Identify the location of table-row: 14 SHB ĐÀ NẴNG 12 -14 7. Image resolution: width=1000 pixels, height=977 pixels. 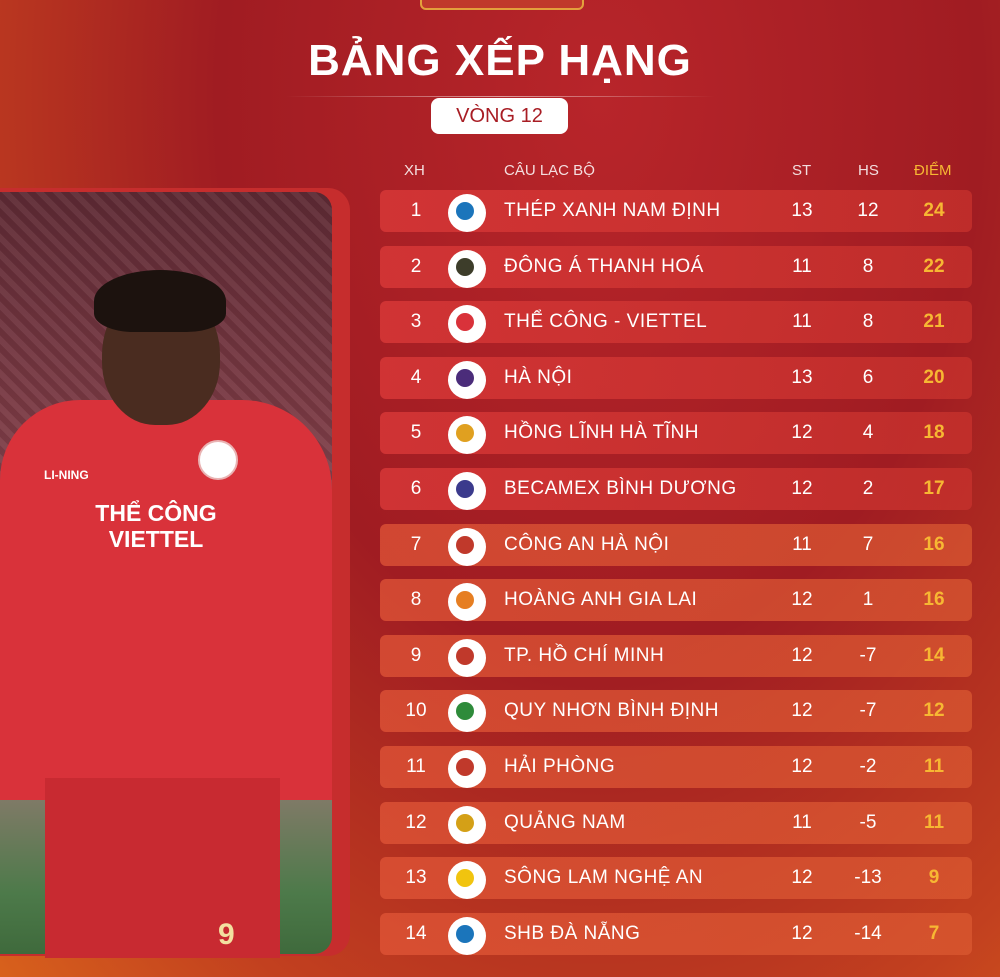
(676, 933).